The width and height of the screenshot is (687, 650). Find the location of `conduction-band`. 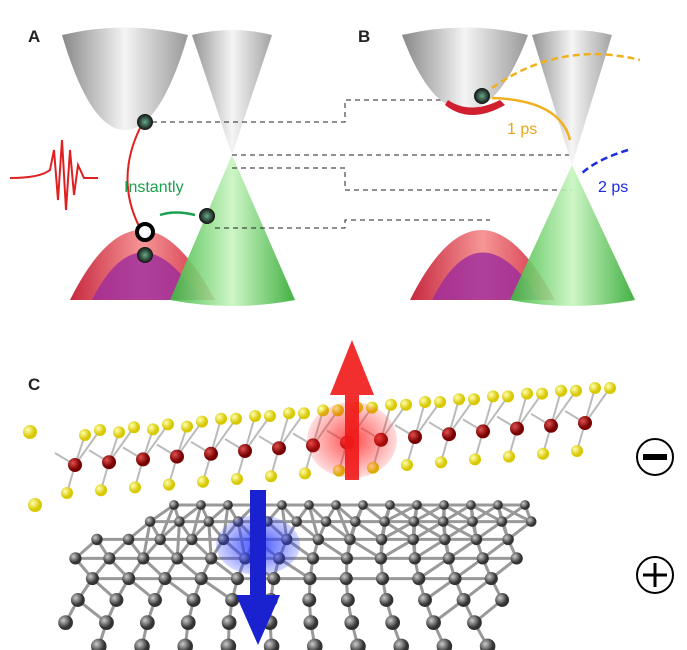

conduction-band is located at coordinates (465, 68).